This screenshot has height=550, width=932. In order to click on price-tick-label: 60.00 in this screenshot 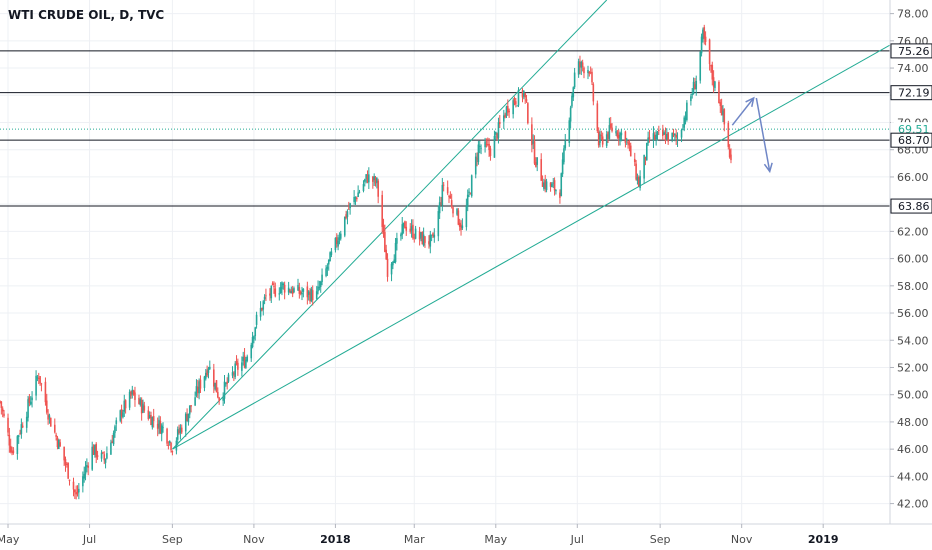, I will do `click(913, 259)`.